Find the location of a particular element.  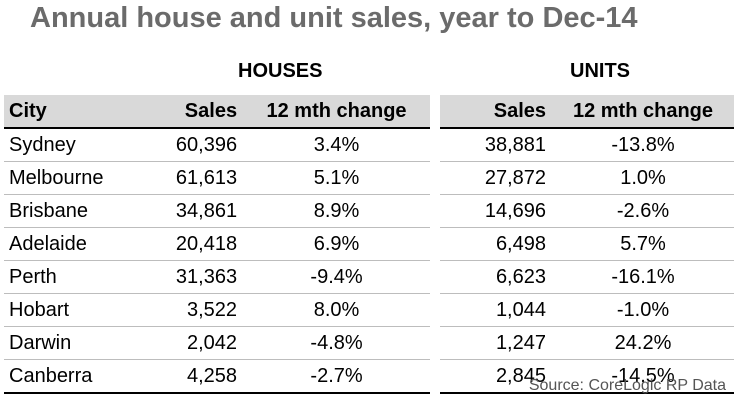

city-cell: Perth is located at coordinates (70, 277).